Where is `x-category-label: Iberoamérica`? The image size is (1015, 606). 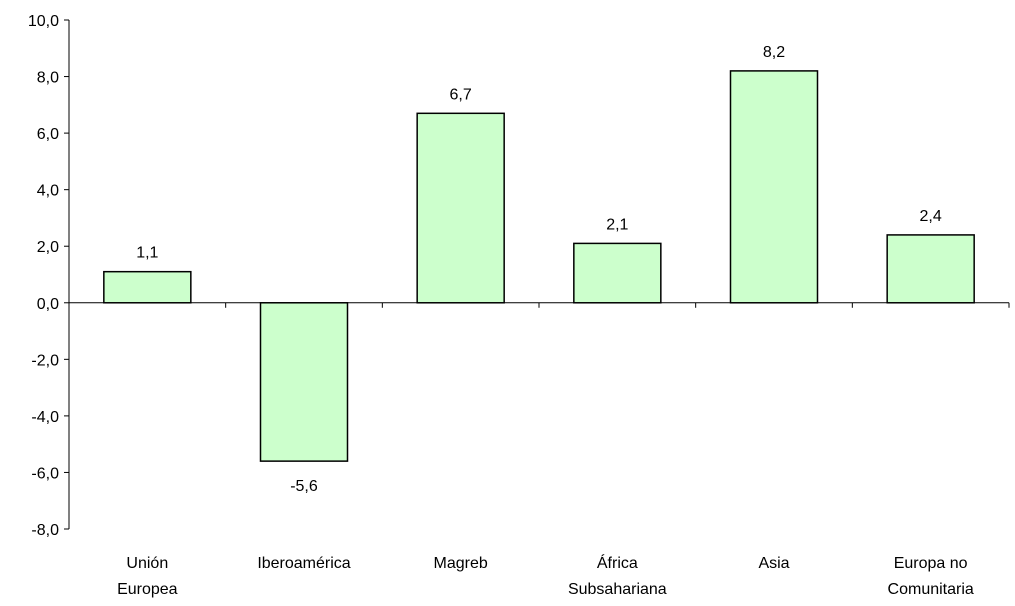
x-category-label: Iberoamérica is located at coordinates (303, 563).